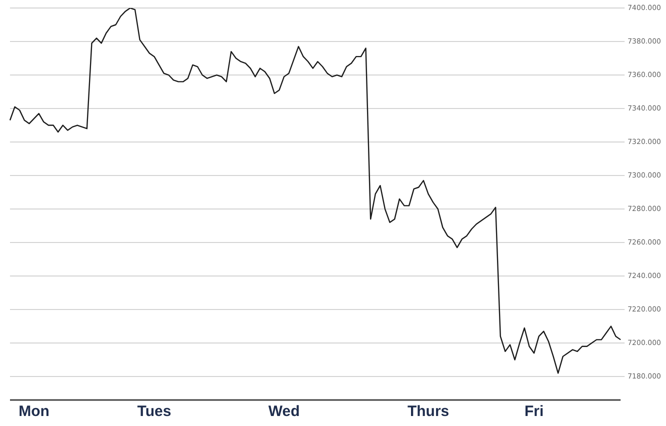 This screenshot has height=426, width=666. Describe the element at coordinates (34, 411) in the screenshot. I see `x-tick-label: Mon` at that location.